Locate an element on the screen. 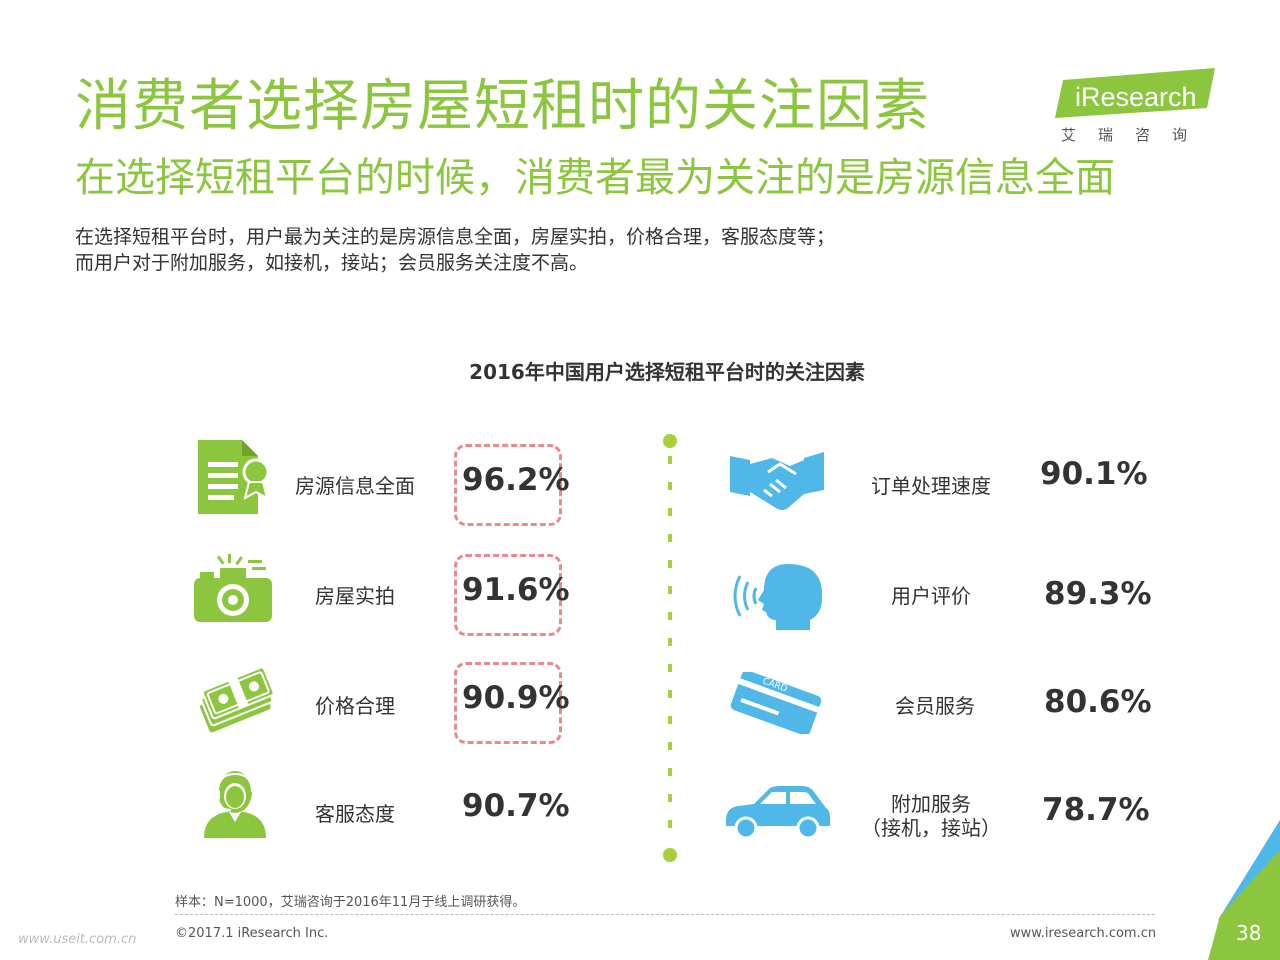  factor-label: 附加服务 is located at coordinates (931, 804).